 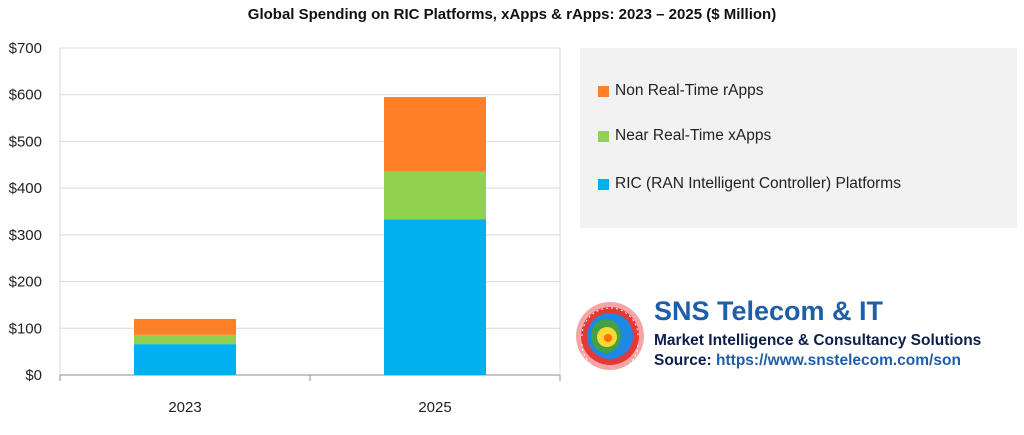 What do you see at coordinates (603, 136) in the screenshot?
I see `legend-swatch-xapps` at bounding box center [603, 136].